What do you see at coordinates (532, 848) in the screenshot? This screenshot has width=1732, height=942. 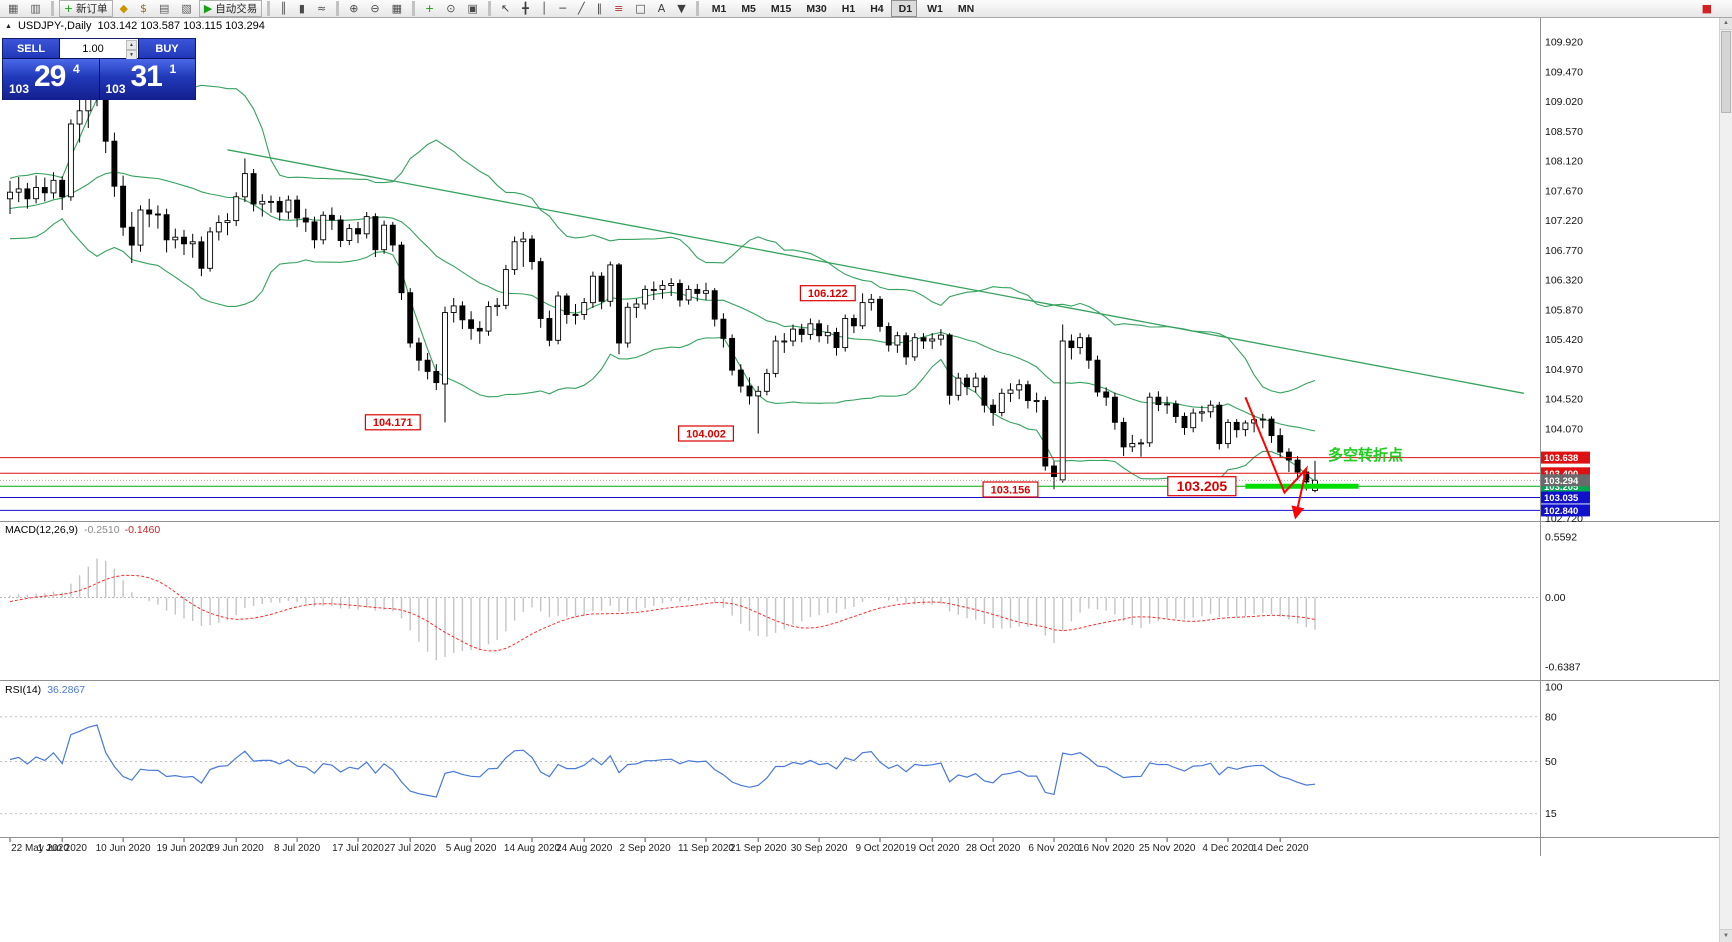 I see `svg-text: 14 Aug 2020` at bounding box center [532, 848].